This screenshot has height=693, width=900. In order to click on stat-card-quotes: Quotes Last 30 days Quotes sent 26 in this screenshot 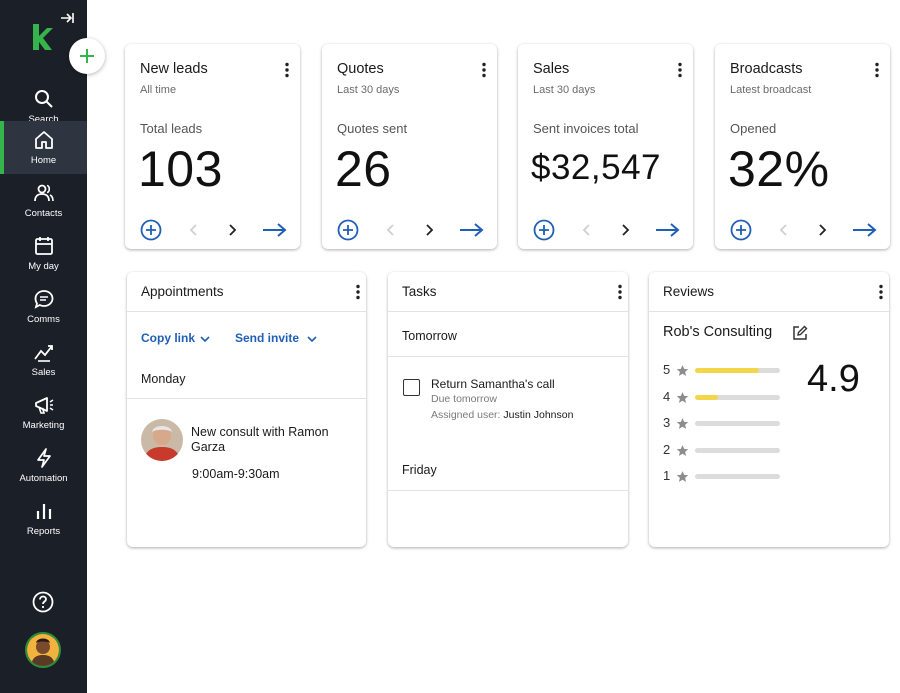, I will do `click(409, 146)`.